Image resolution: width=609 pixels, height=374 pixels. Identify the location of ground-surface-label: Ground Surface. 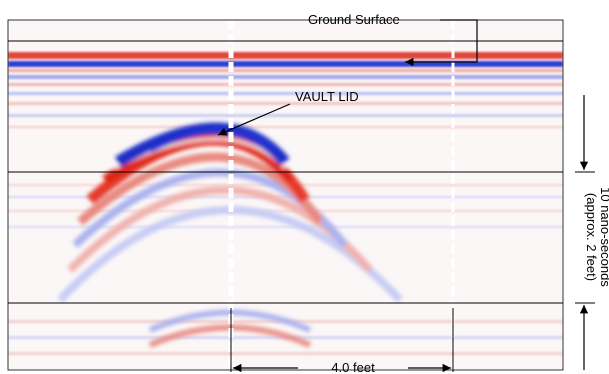
(354, 19).